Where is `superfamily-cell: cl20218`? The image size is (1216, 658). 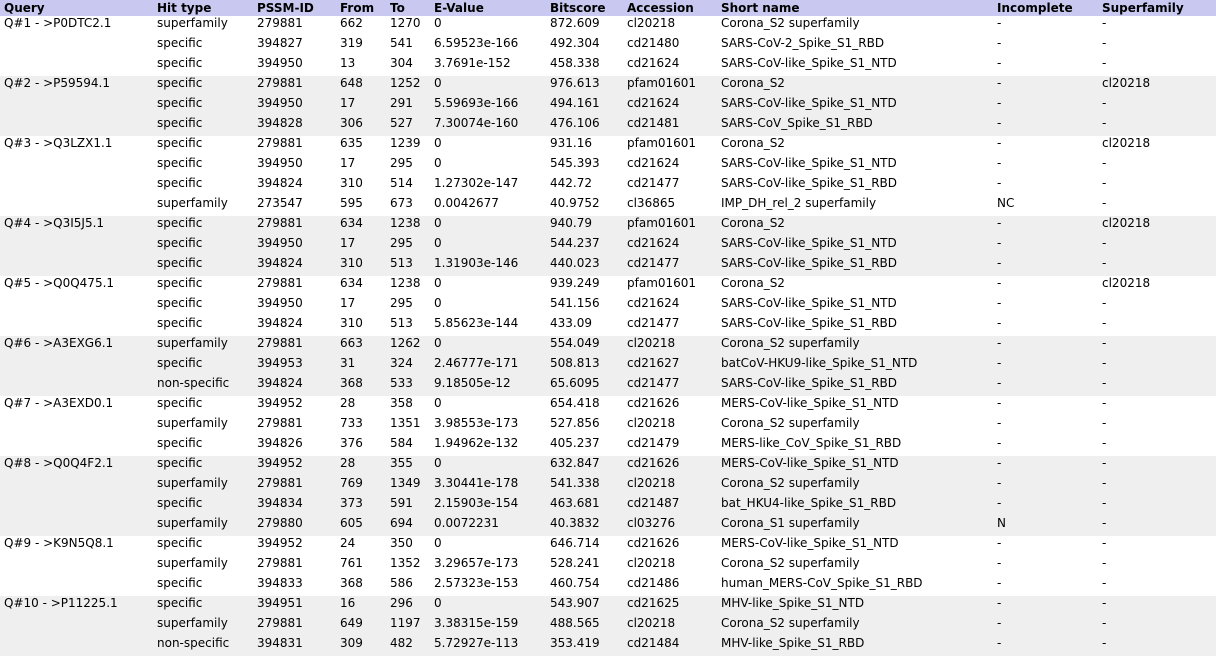
superfamily-cell: cl20218 is located at coordinates (1157, 226).